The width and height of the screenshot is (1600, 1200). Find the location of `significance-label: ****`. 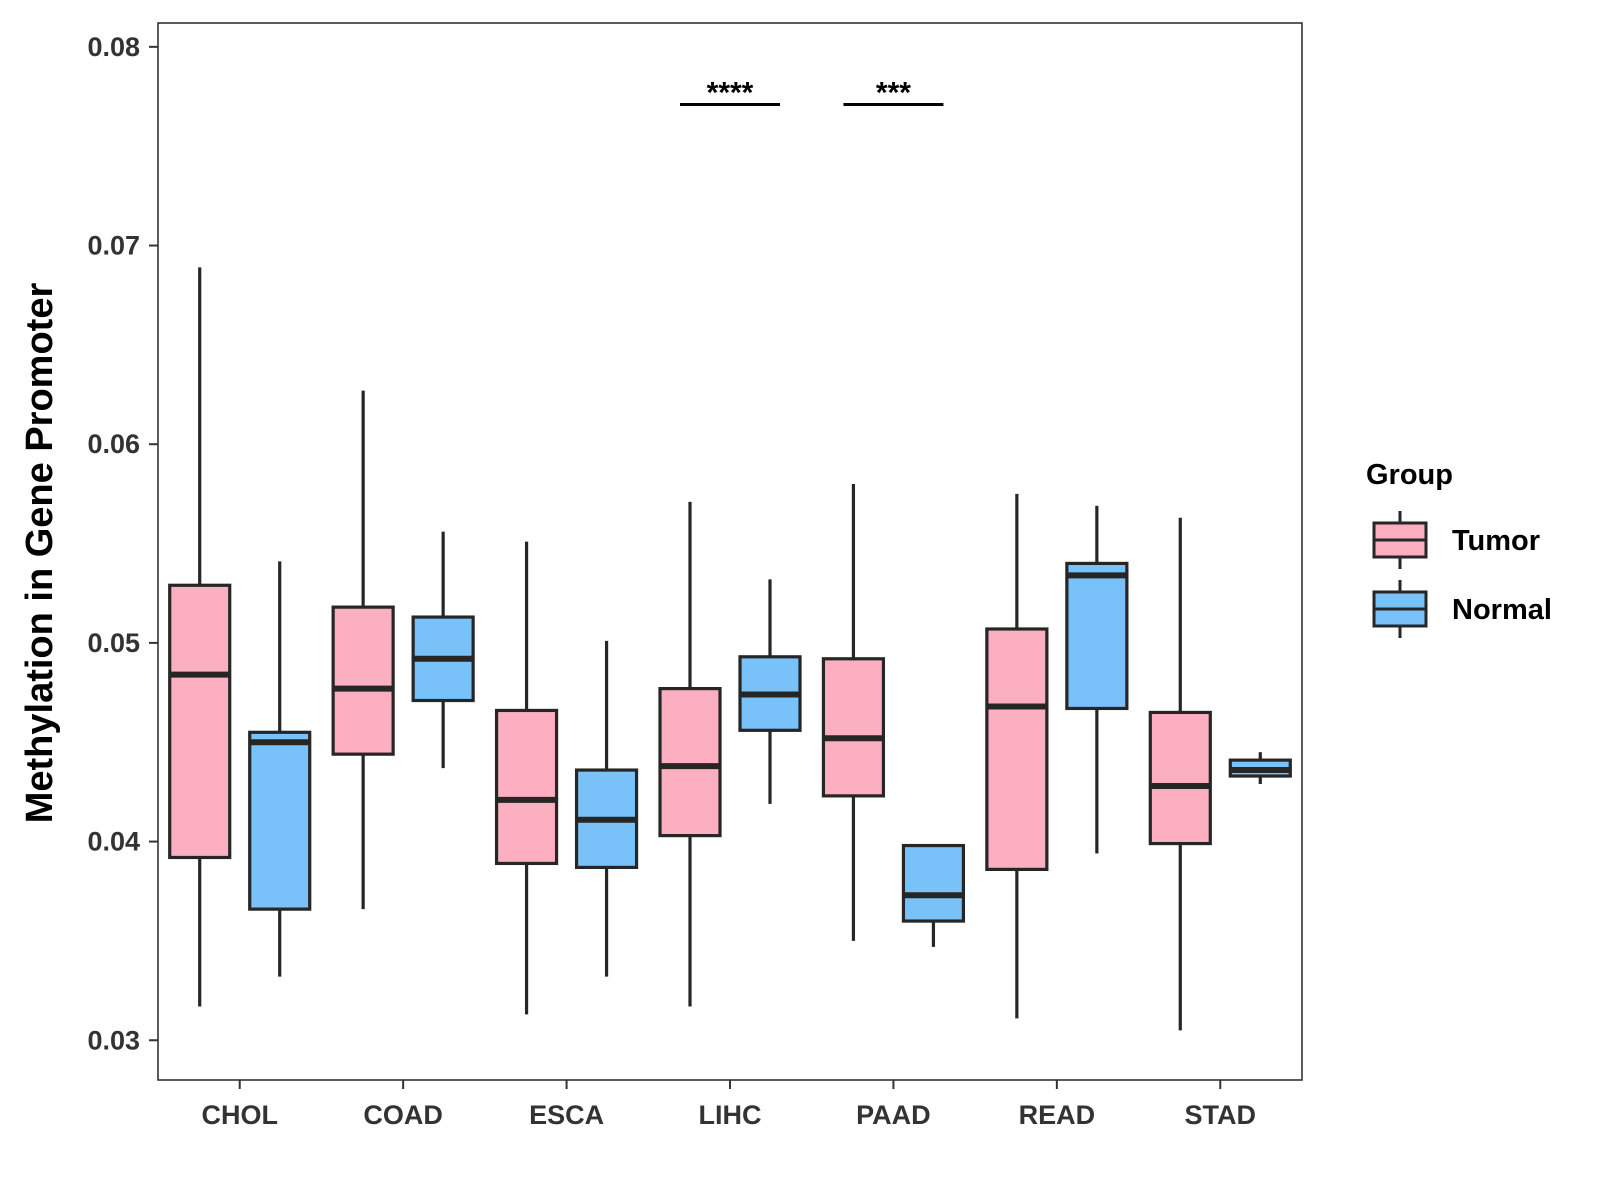

significance-label: **** is located at coordinates (730, 92).